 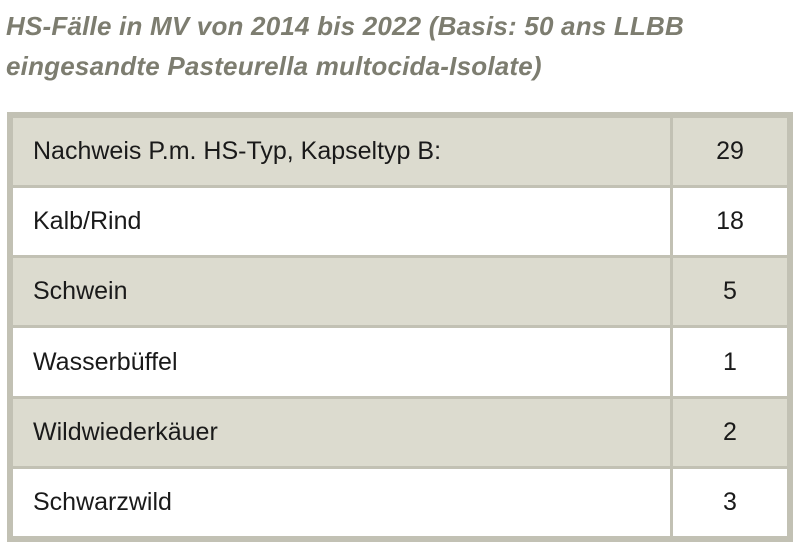 What do you see at coordinates (341, 362) in the screenshot?
I see `row-label-wasserbueffel: Wasserbüffel` at bounding box center [341, 362].